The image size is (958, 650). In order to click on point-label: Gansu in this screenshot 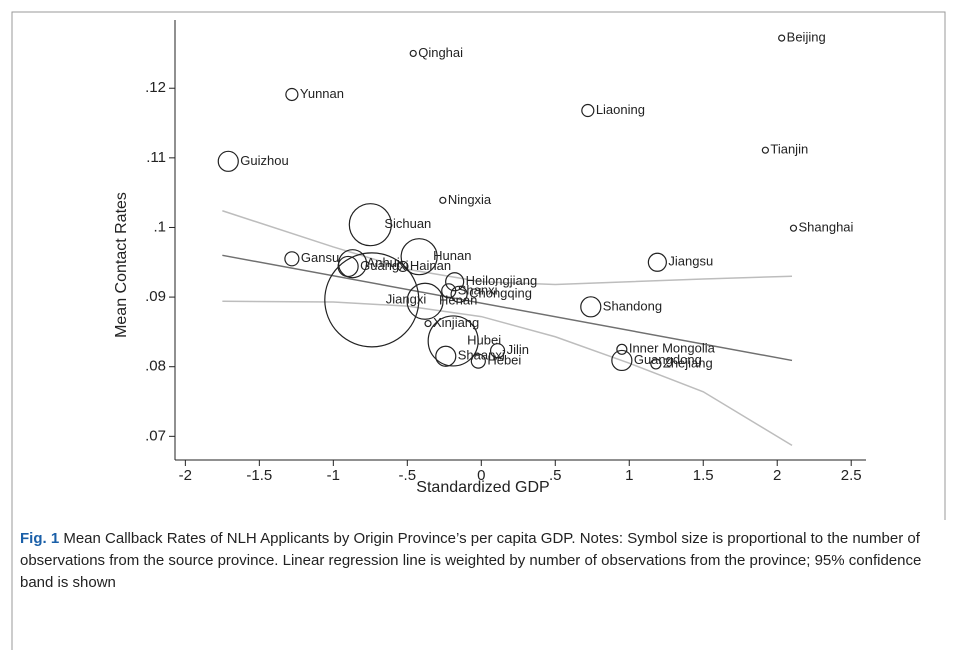, I will do `click(320, 257)`.